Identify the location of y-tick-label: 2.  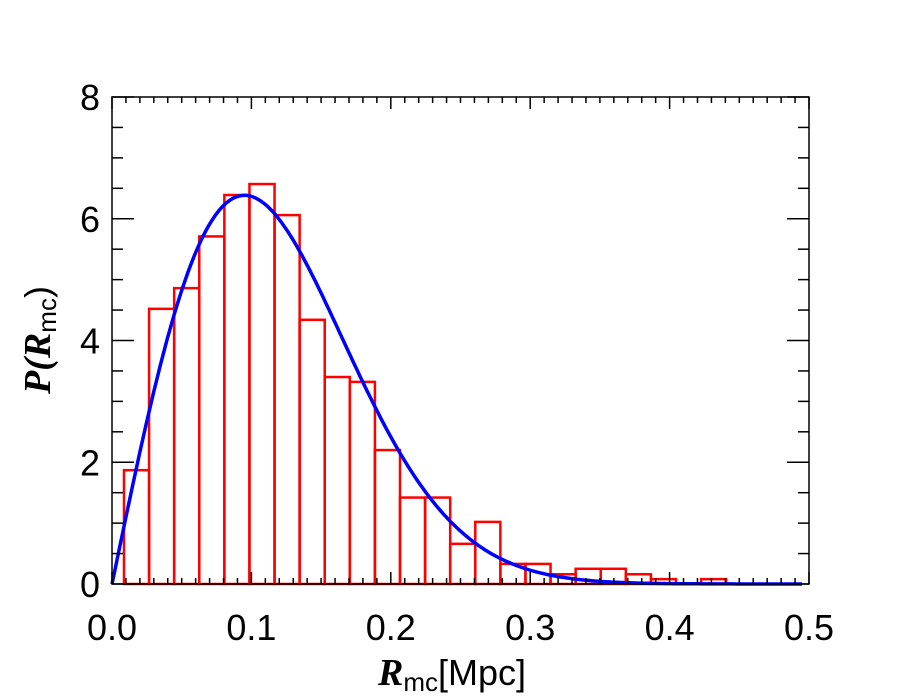
(90, 462).